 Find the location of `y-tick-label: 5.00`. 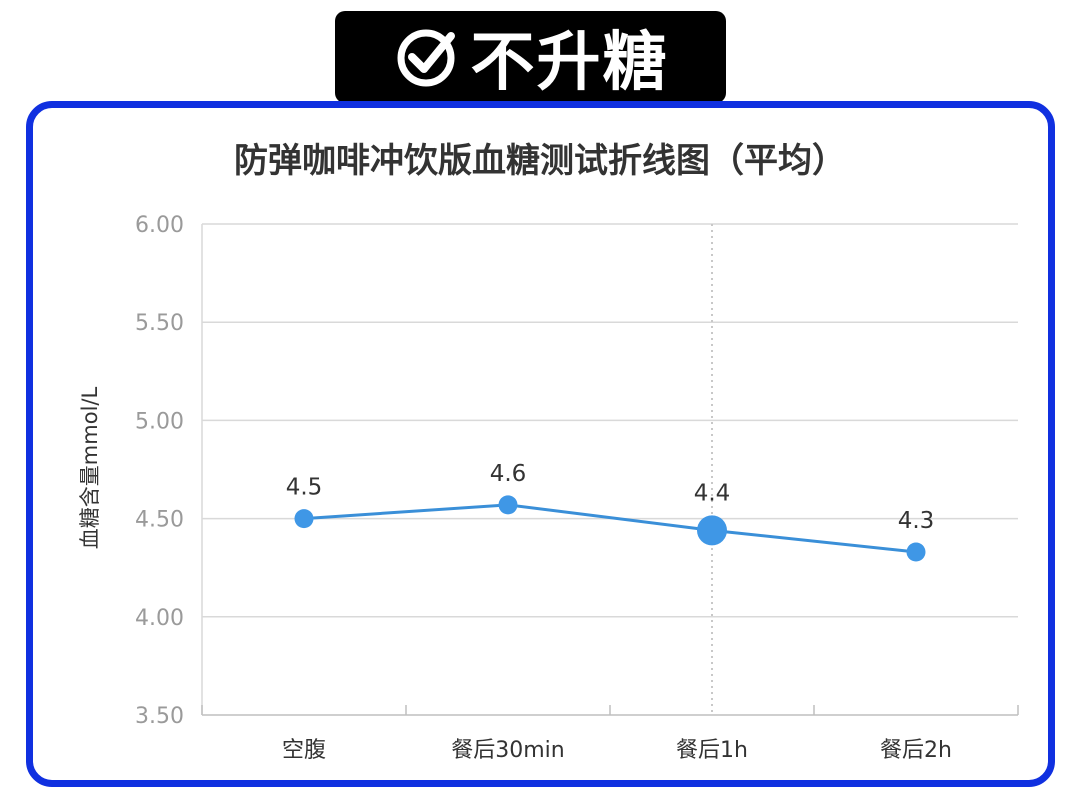

y-tick-label: 5.00 is located at coordinates (159, 421).